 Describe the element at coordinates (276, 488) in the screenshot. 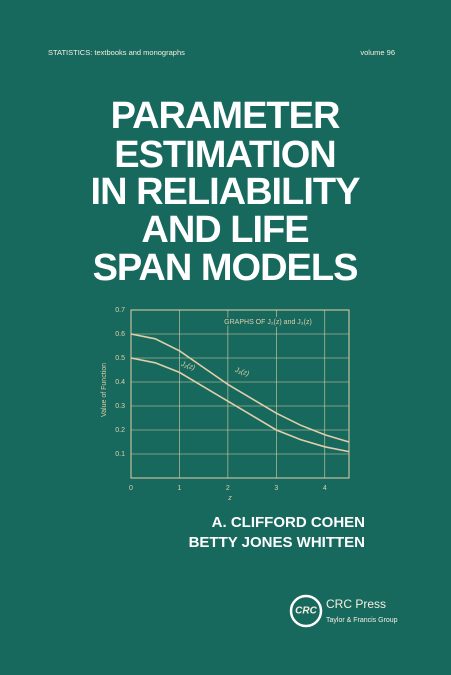

I see `x-tick-label: 3` at that location.